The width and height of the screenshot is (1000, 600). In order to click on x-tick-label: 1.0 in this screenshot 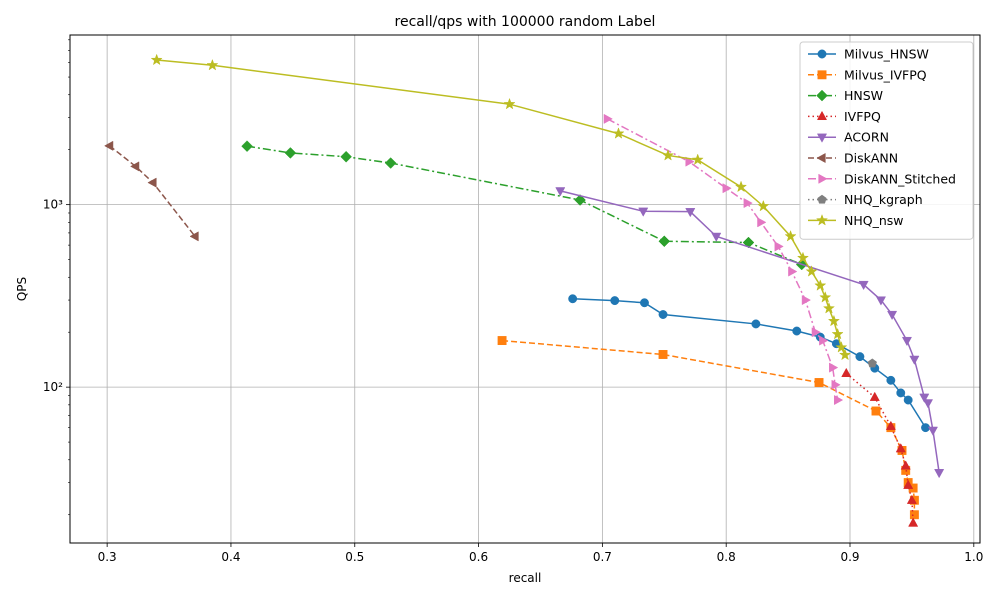, I will do `click(973, 557)`.